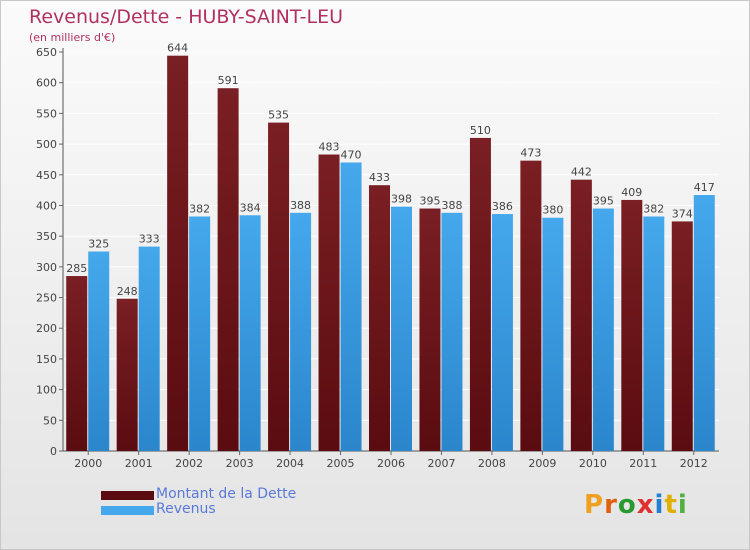 The width and height of the screenshot is (750, 550). Describe the element at coordinates (149, 239) in the screenshot. I see `value-label-revenue-2001: 333` at that location.